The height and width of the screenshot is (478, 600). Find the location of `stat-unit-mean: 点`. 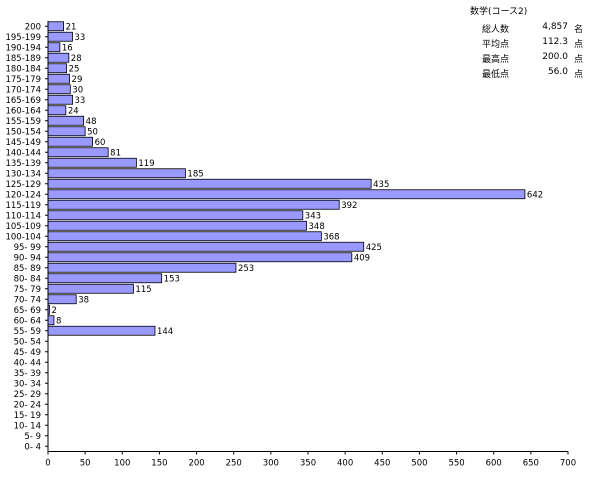

stat-unit-mean: 点 is located at coordinates (579, 45).